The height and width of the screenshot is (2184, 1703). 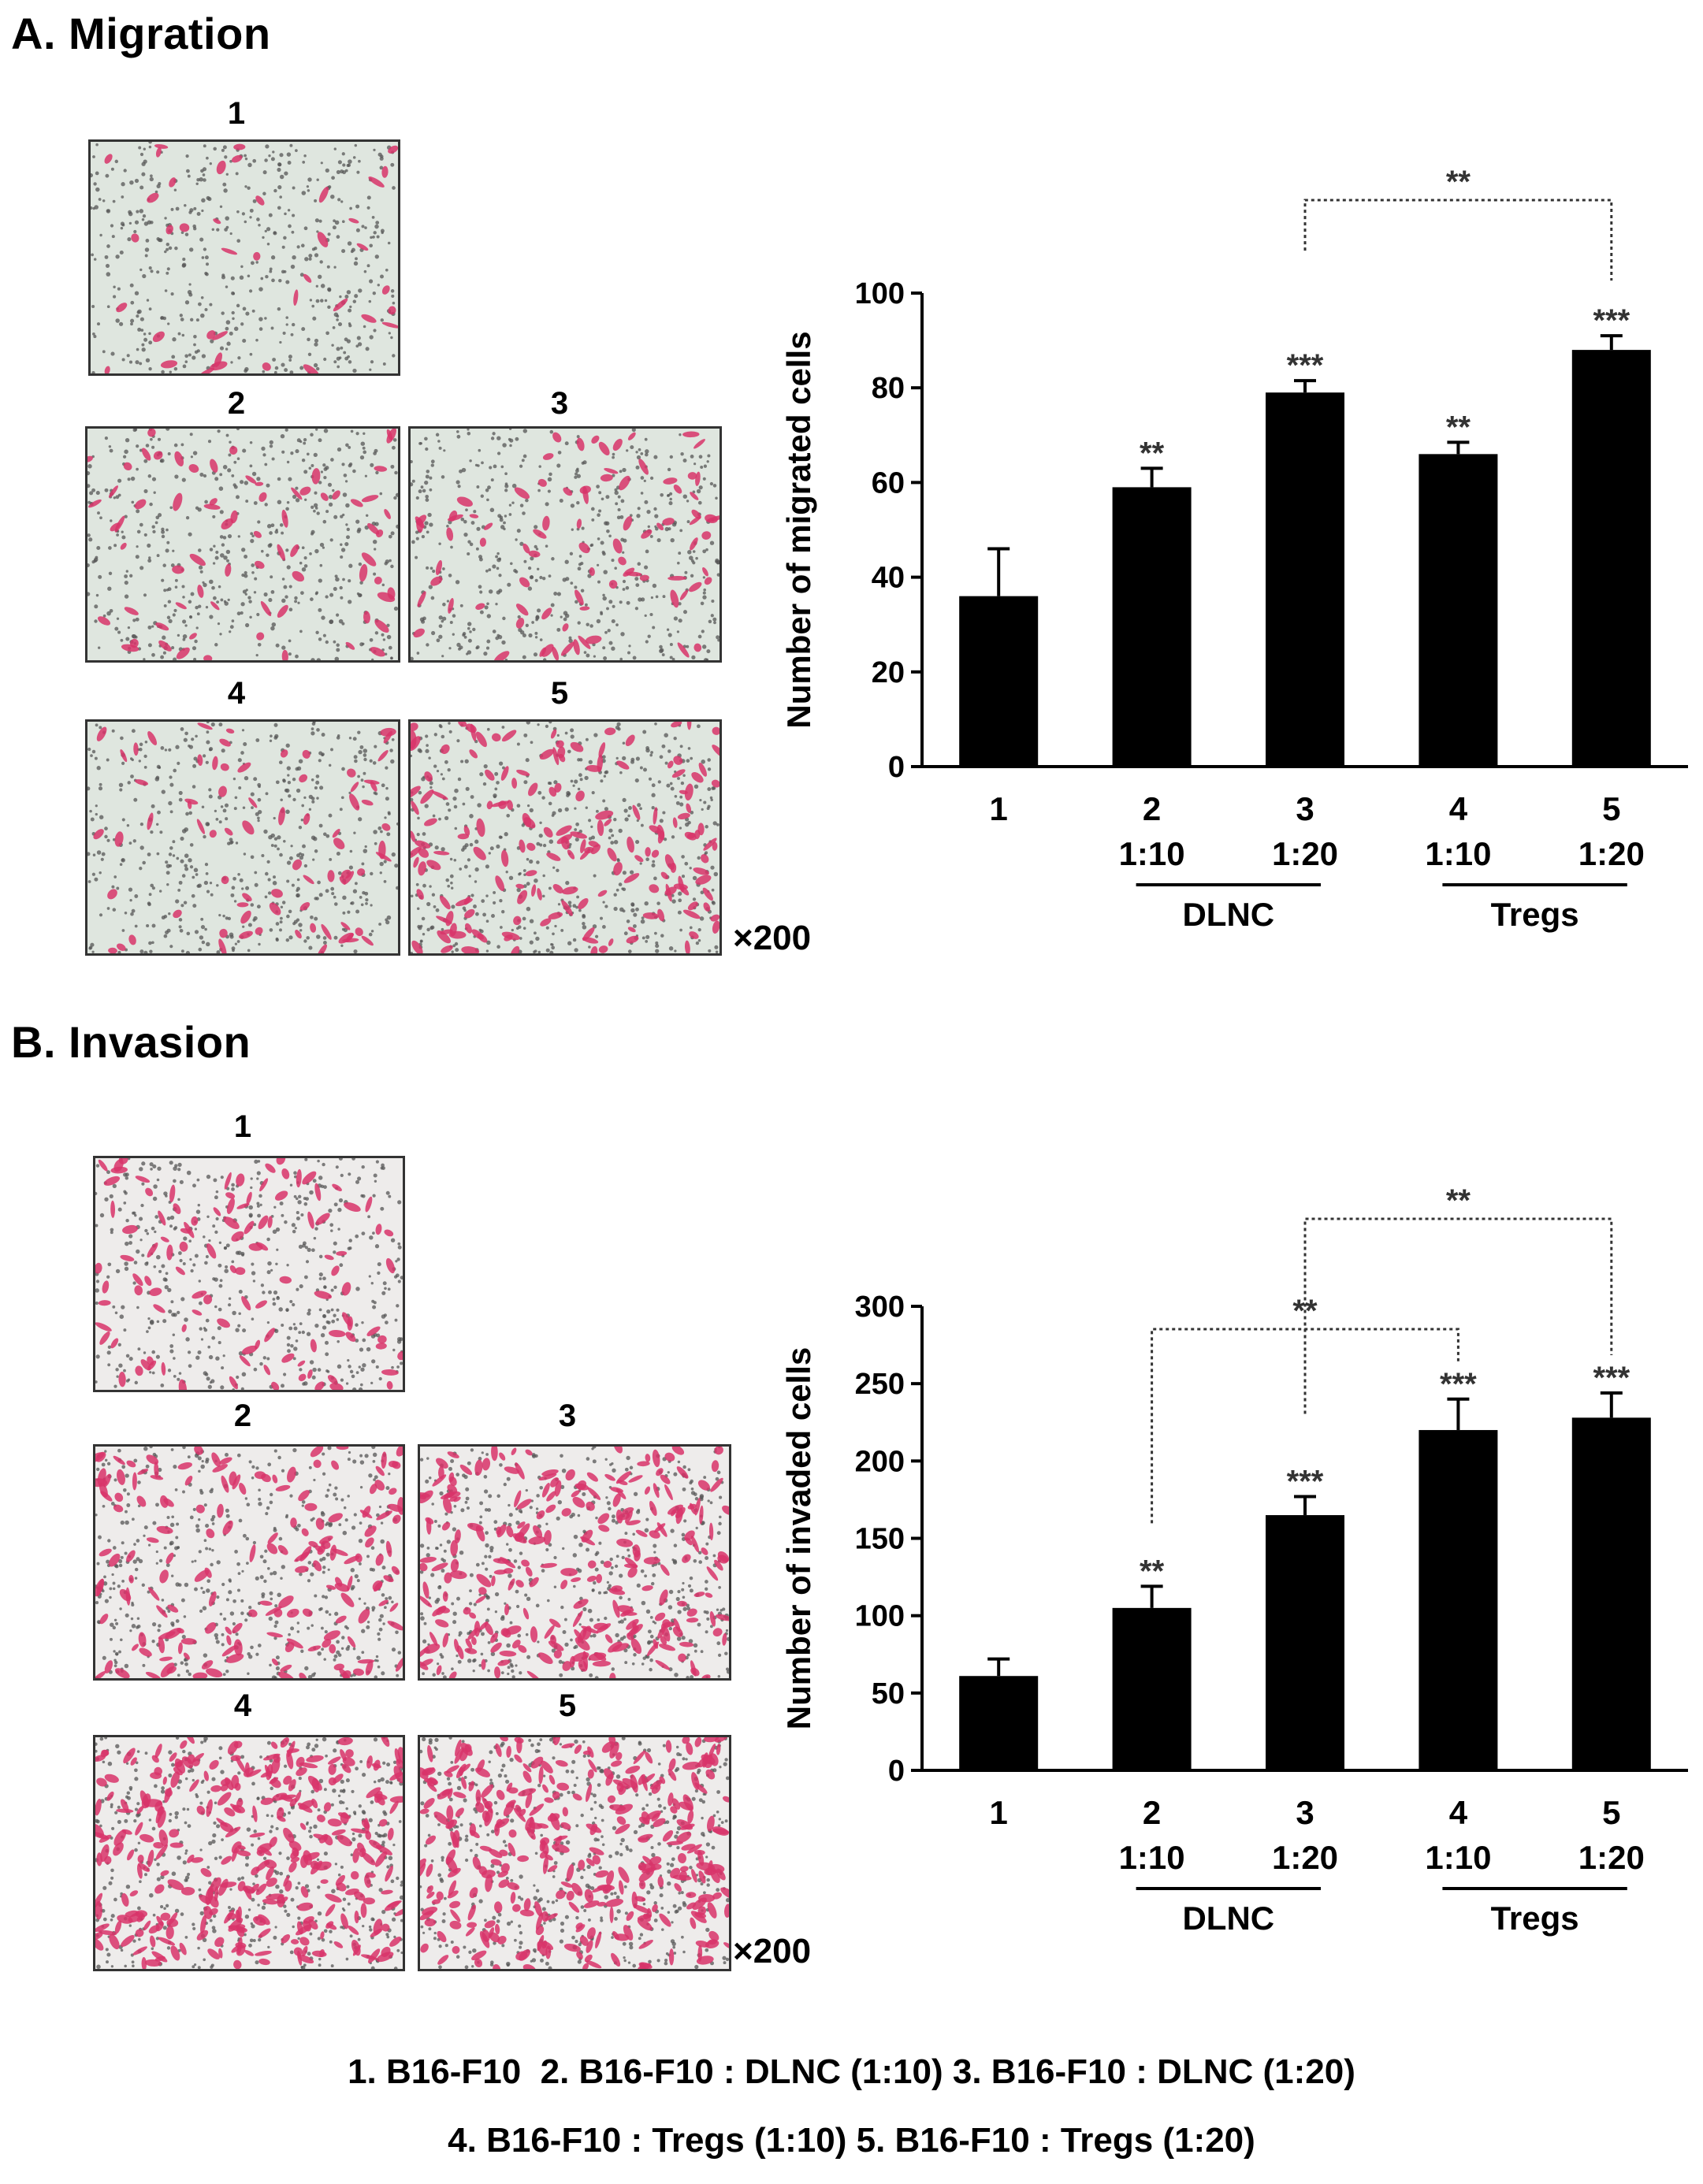 What do you see at coordinates (1458, 1200) in the screenshot?
I see `chart-b-bracket-label-1: **` at bounding box center [1458, 1200].